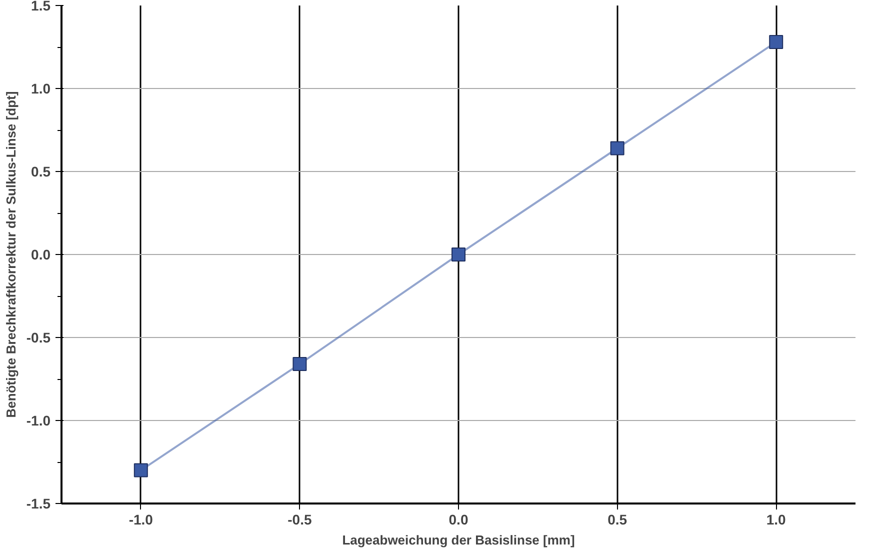 The image size is (887, 560). I want to click on y-axis-title: Benötigte Brechkraftkorrektur der Sulkus-Linse [dpt], so click(10, 254).